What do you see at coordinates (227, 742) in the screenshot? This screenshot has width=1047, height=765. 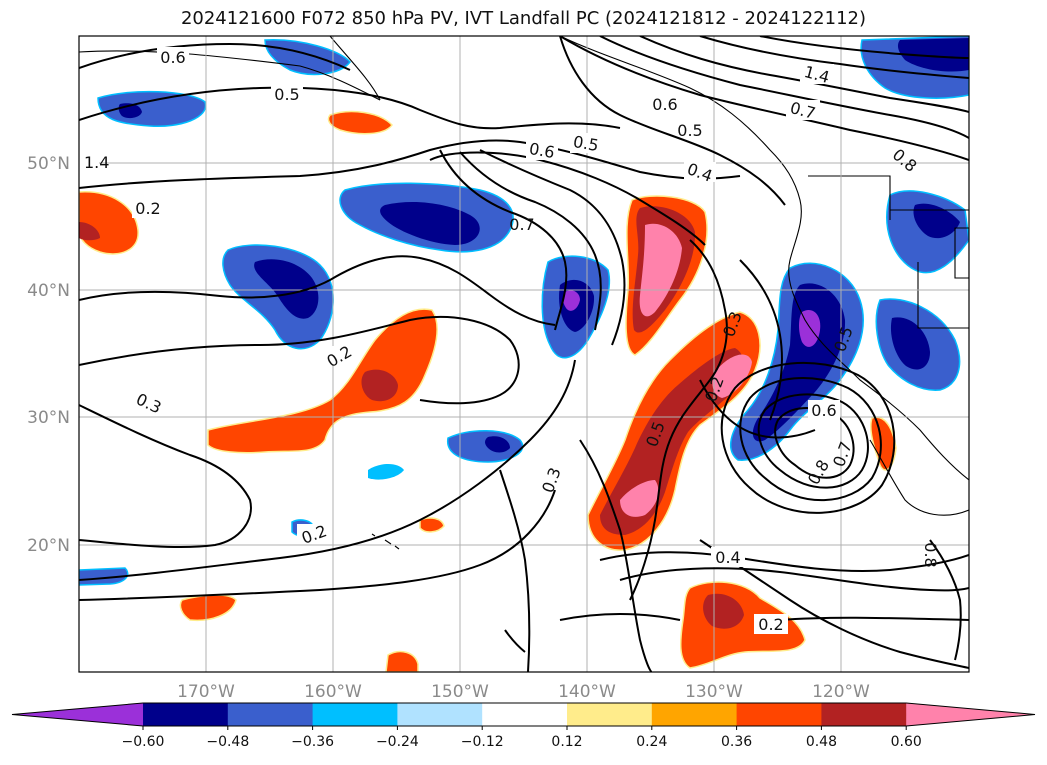 I see `colorbar-tick-label: −0.48` at bounding box center [227, 742].